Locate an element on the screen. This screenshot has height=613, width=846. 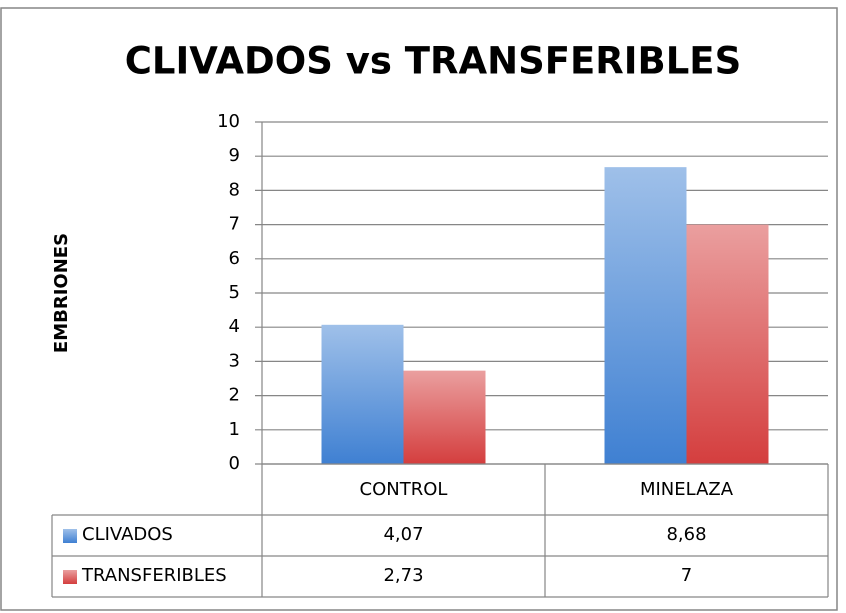
y-tick-label: 4 is located at coordinates (234, 326).